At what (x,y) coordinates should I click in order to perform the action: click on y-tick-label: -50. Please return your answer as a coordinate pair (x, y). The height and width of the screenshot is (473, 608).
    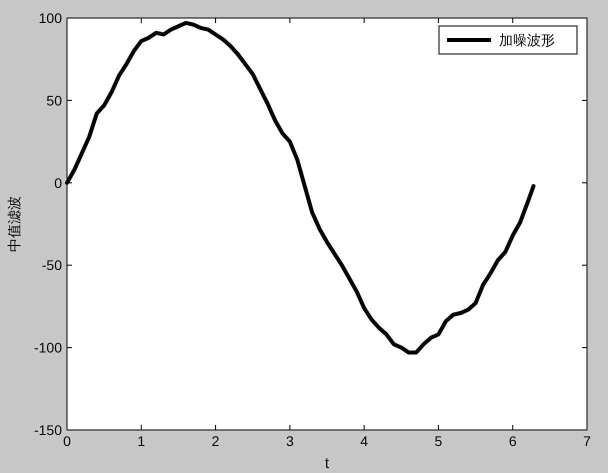
    Looking at the image, I should click on (52, 265).